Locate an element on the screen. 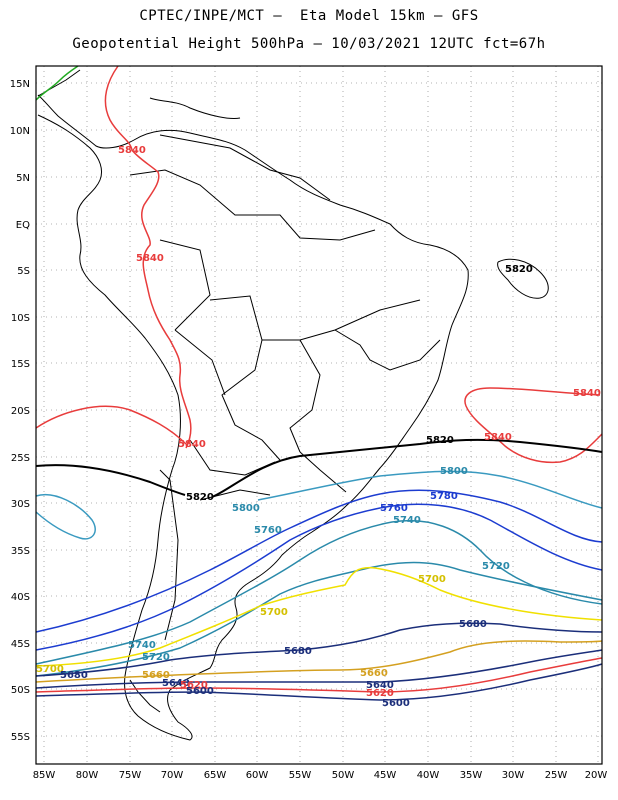  lon-tick: 70W is located at coordinates (172, 775).